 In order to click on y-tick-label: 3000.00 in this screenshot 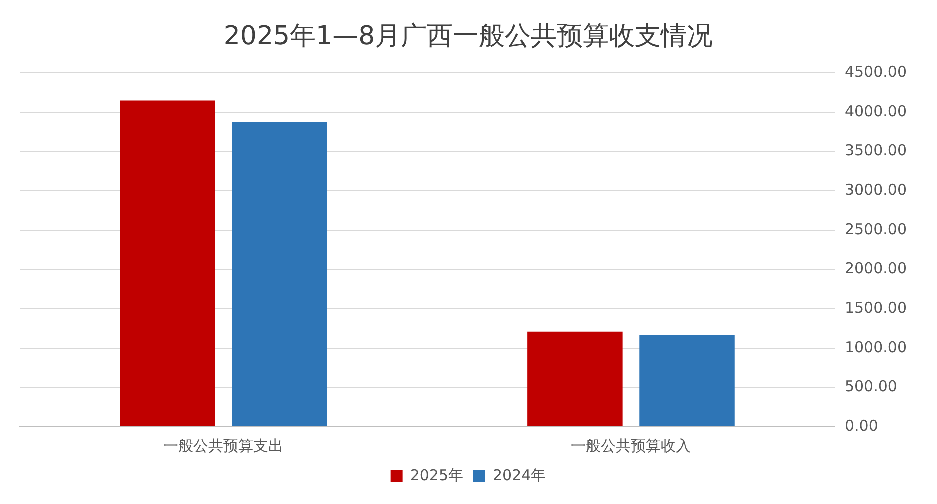, I will do `click(875, 190)`.